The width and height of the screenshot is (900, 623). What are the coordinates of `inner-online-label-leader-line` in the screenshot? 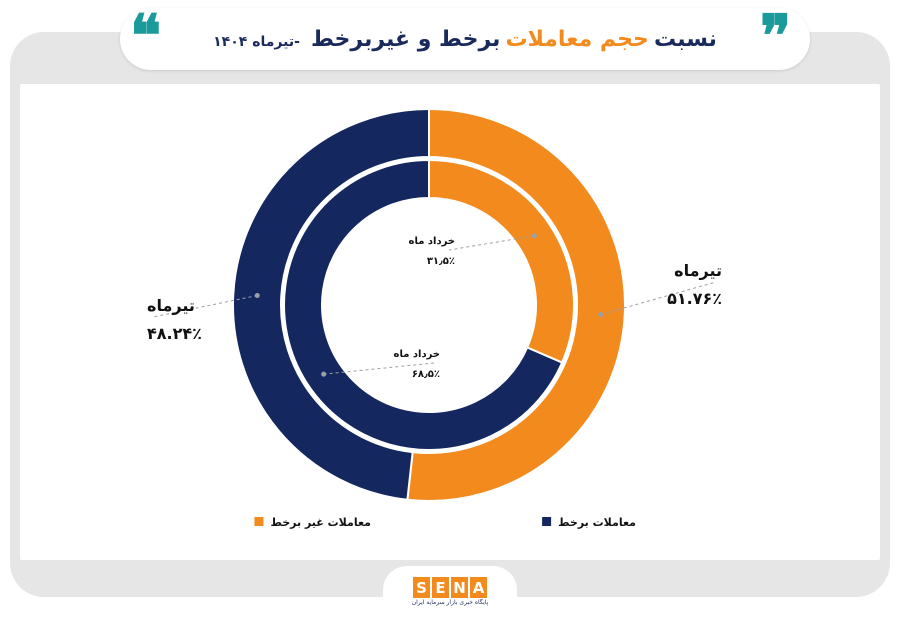 It's located at (379, 368).